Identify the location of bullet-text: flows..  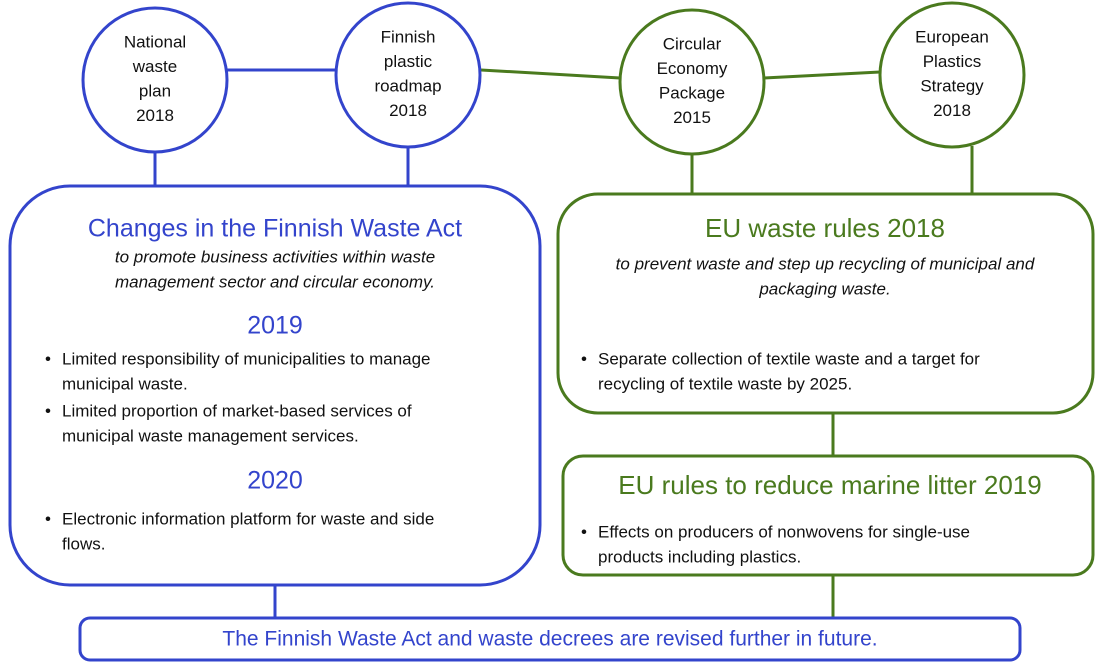
(83, 543).